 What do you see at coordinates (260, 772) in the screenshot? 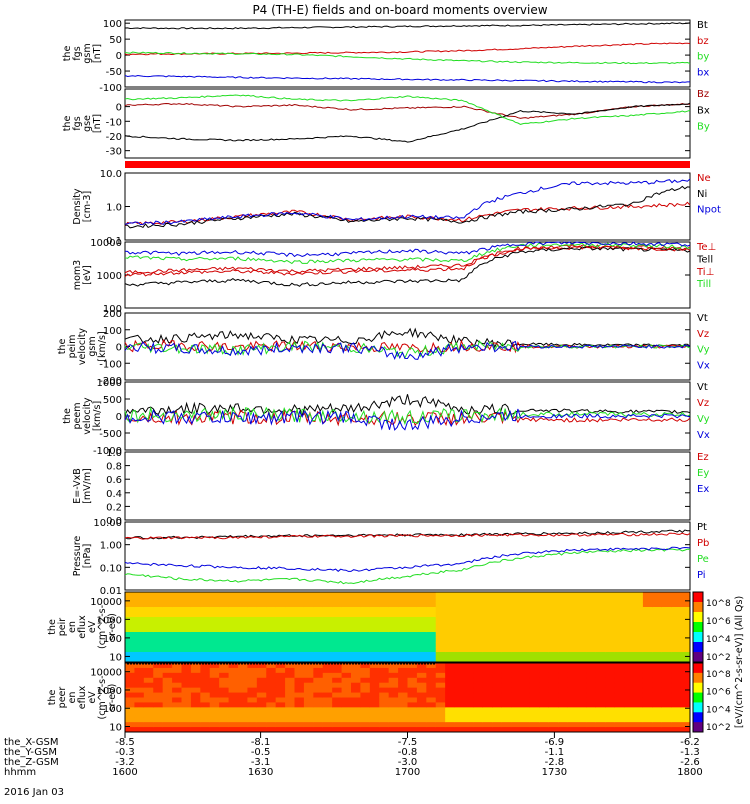
I see `footer-value: 1630` at bounding box center [260, 772].